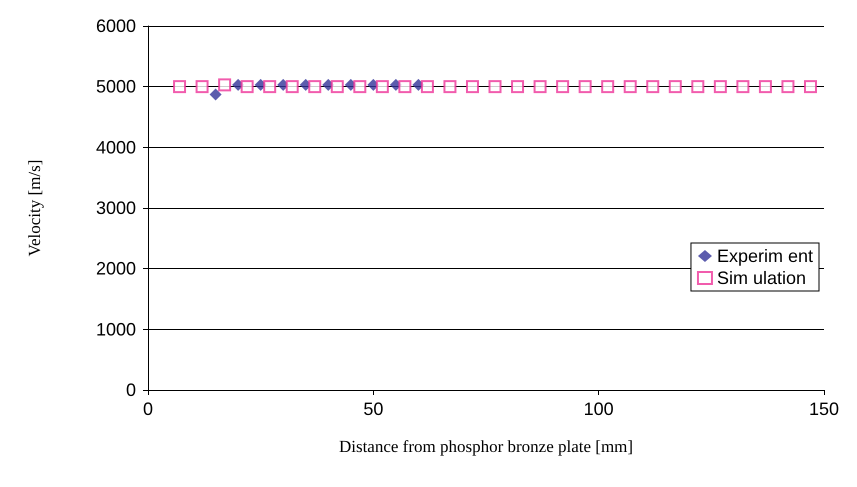 Image resolution: width=857 pixels, height=487 pixels. Describe the element at coordinates (116, 208) in the screenshot. I see `y-tick-label: 3000` at that location.